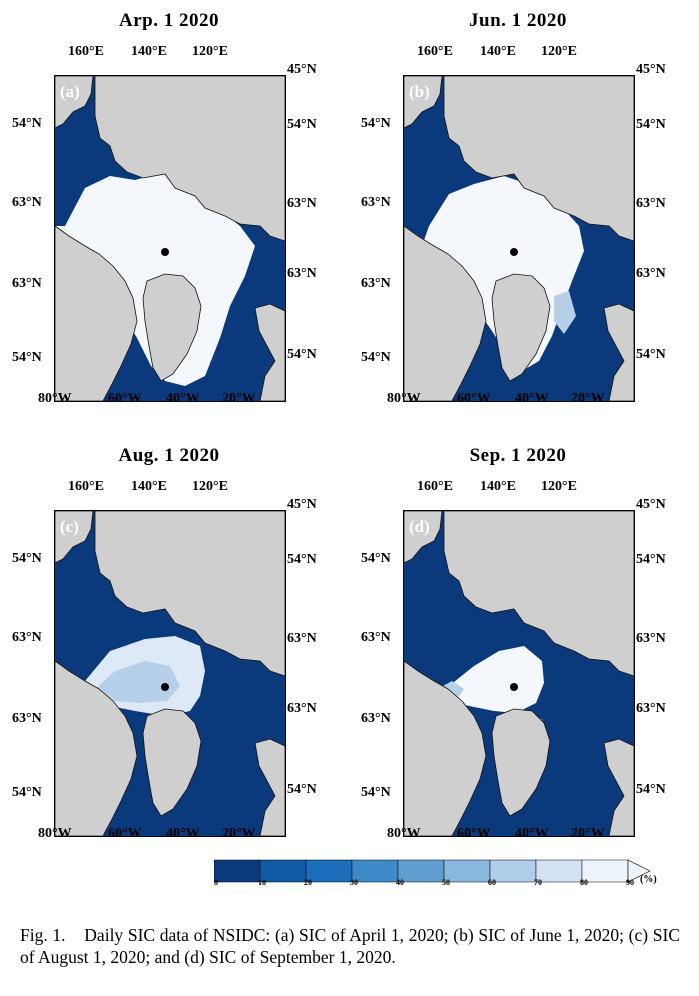  Describe the element at coordinates (419, 91) in the screenshot. I see `panel-label: (b)` at that location.